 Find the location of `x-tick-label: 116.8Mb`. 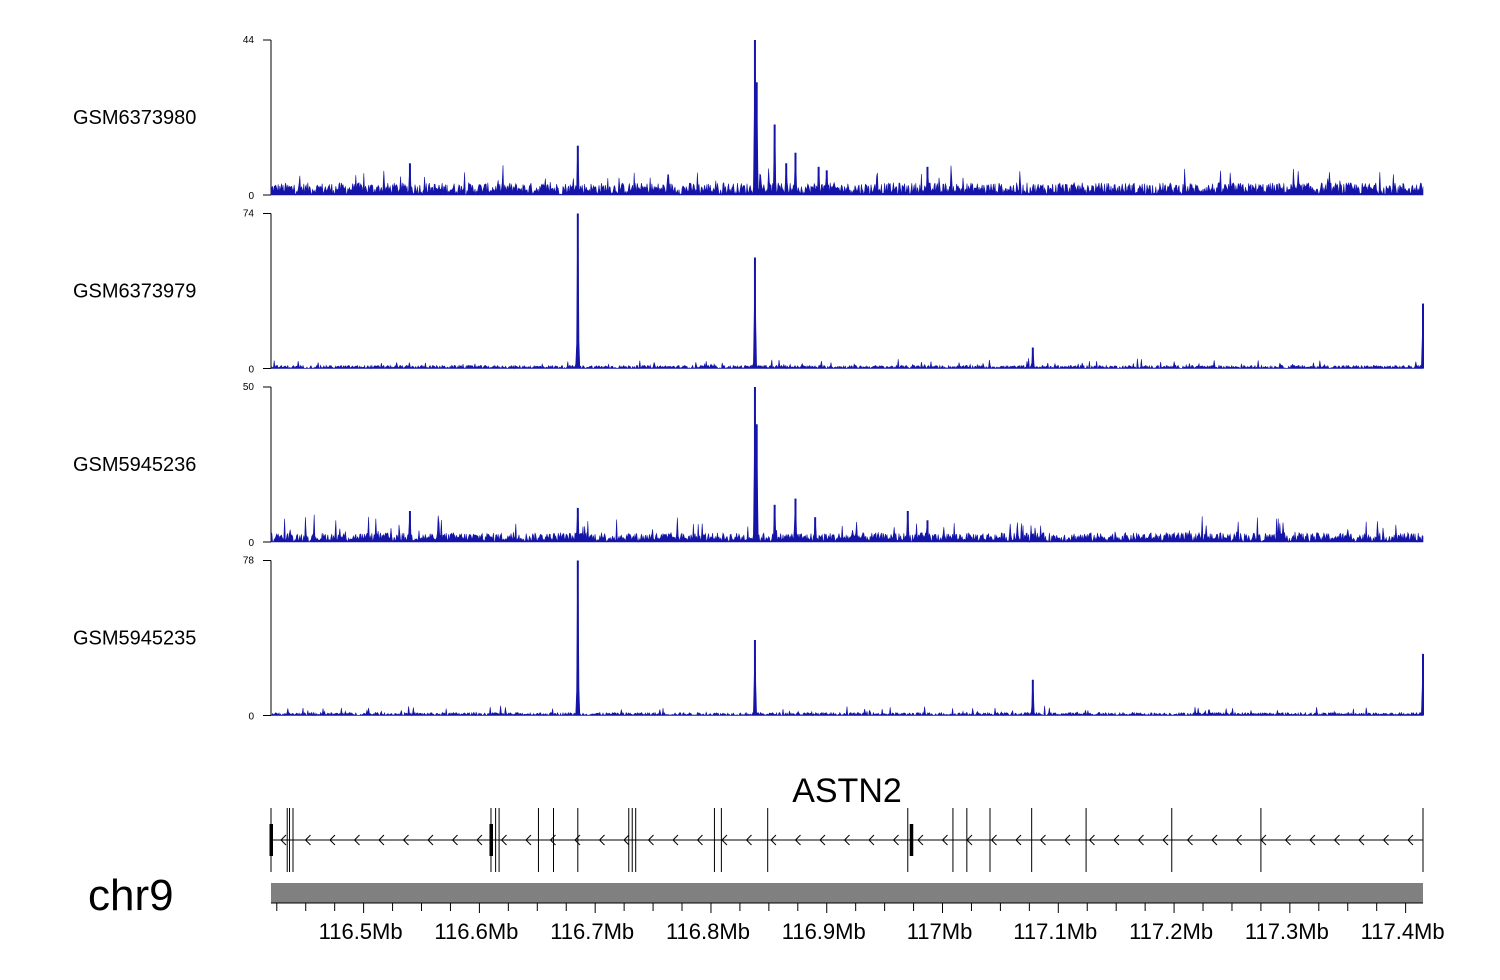

x-tick-label: 116.8Mb is located at coordinates (708, 931).